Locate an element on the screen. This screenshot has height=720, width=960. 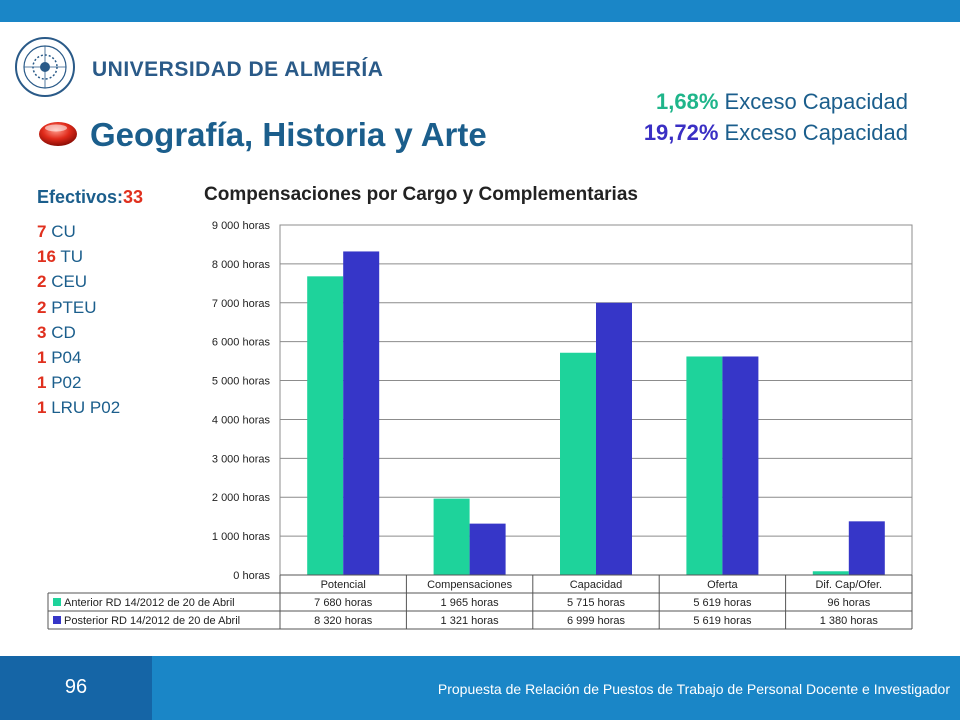
staff-item: 1 LRU P02 is located at coordinates (78, 407).